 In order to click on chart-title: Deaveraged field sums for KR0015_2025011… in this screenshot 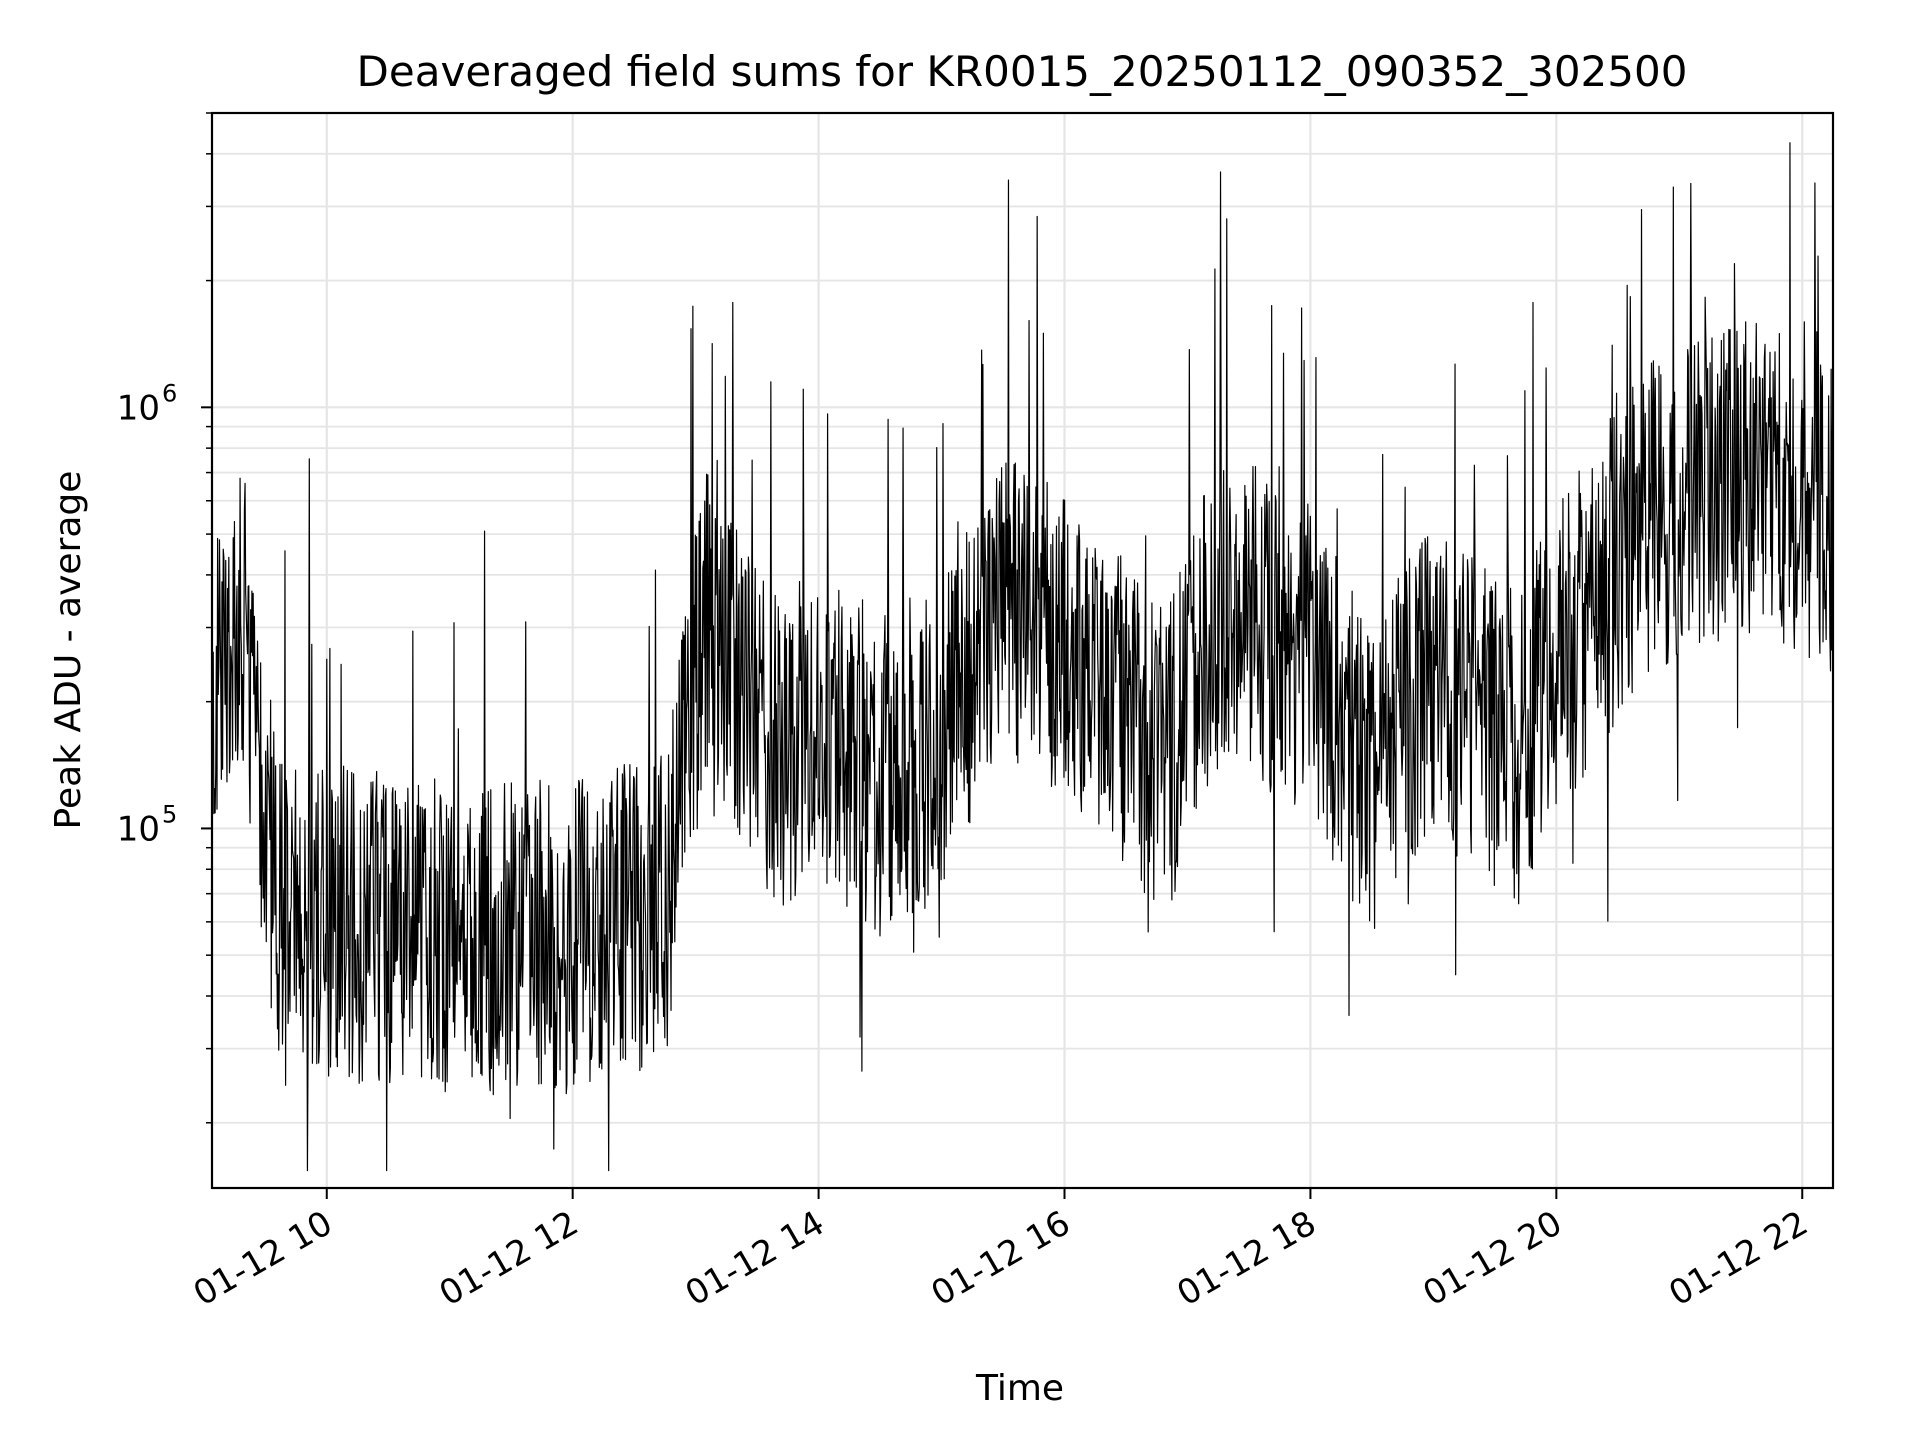, I will do `click(1022, 71)`.